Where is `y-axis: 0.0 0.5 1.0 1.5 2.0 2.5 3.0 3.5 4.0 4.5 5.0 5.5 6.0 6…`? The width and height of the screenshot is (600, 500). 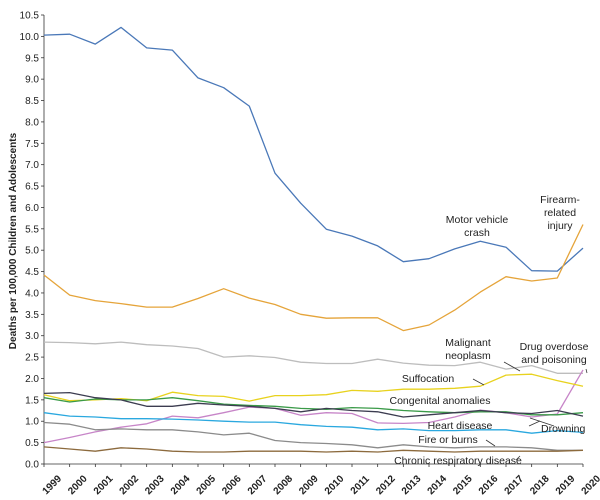
y-axis: 0.0 0.5 1.0 1.5 2.0 2.5 3.0 3.5 4.0 4.5 5.0 5.5 6.0 6… is located at coordinates (32, 241).